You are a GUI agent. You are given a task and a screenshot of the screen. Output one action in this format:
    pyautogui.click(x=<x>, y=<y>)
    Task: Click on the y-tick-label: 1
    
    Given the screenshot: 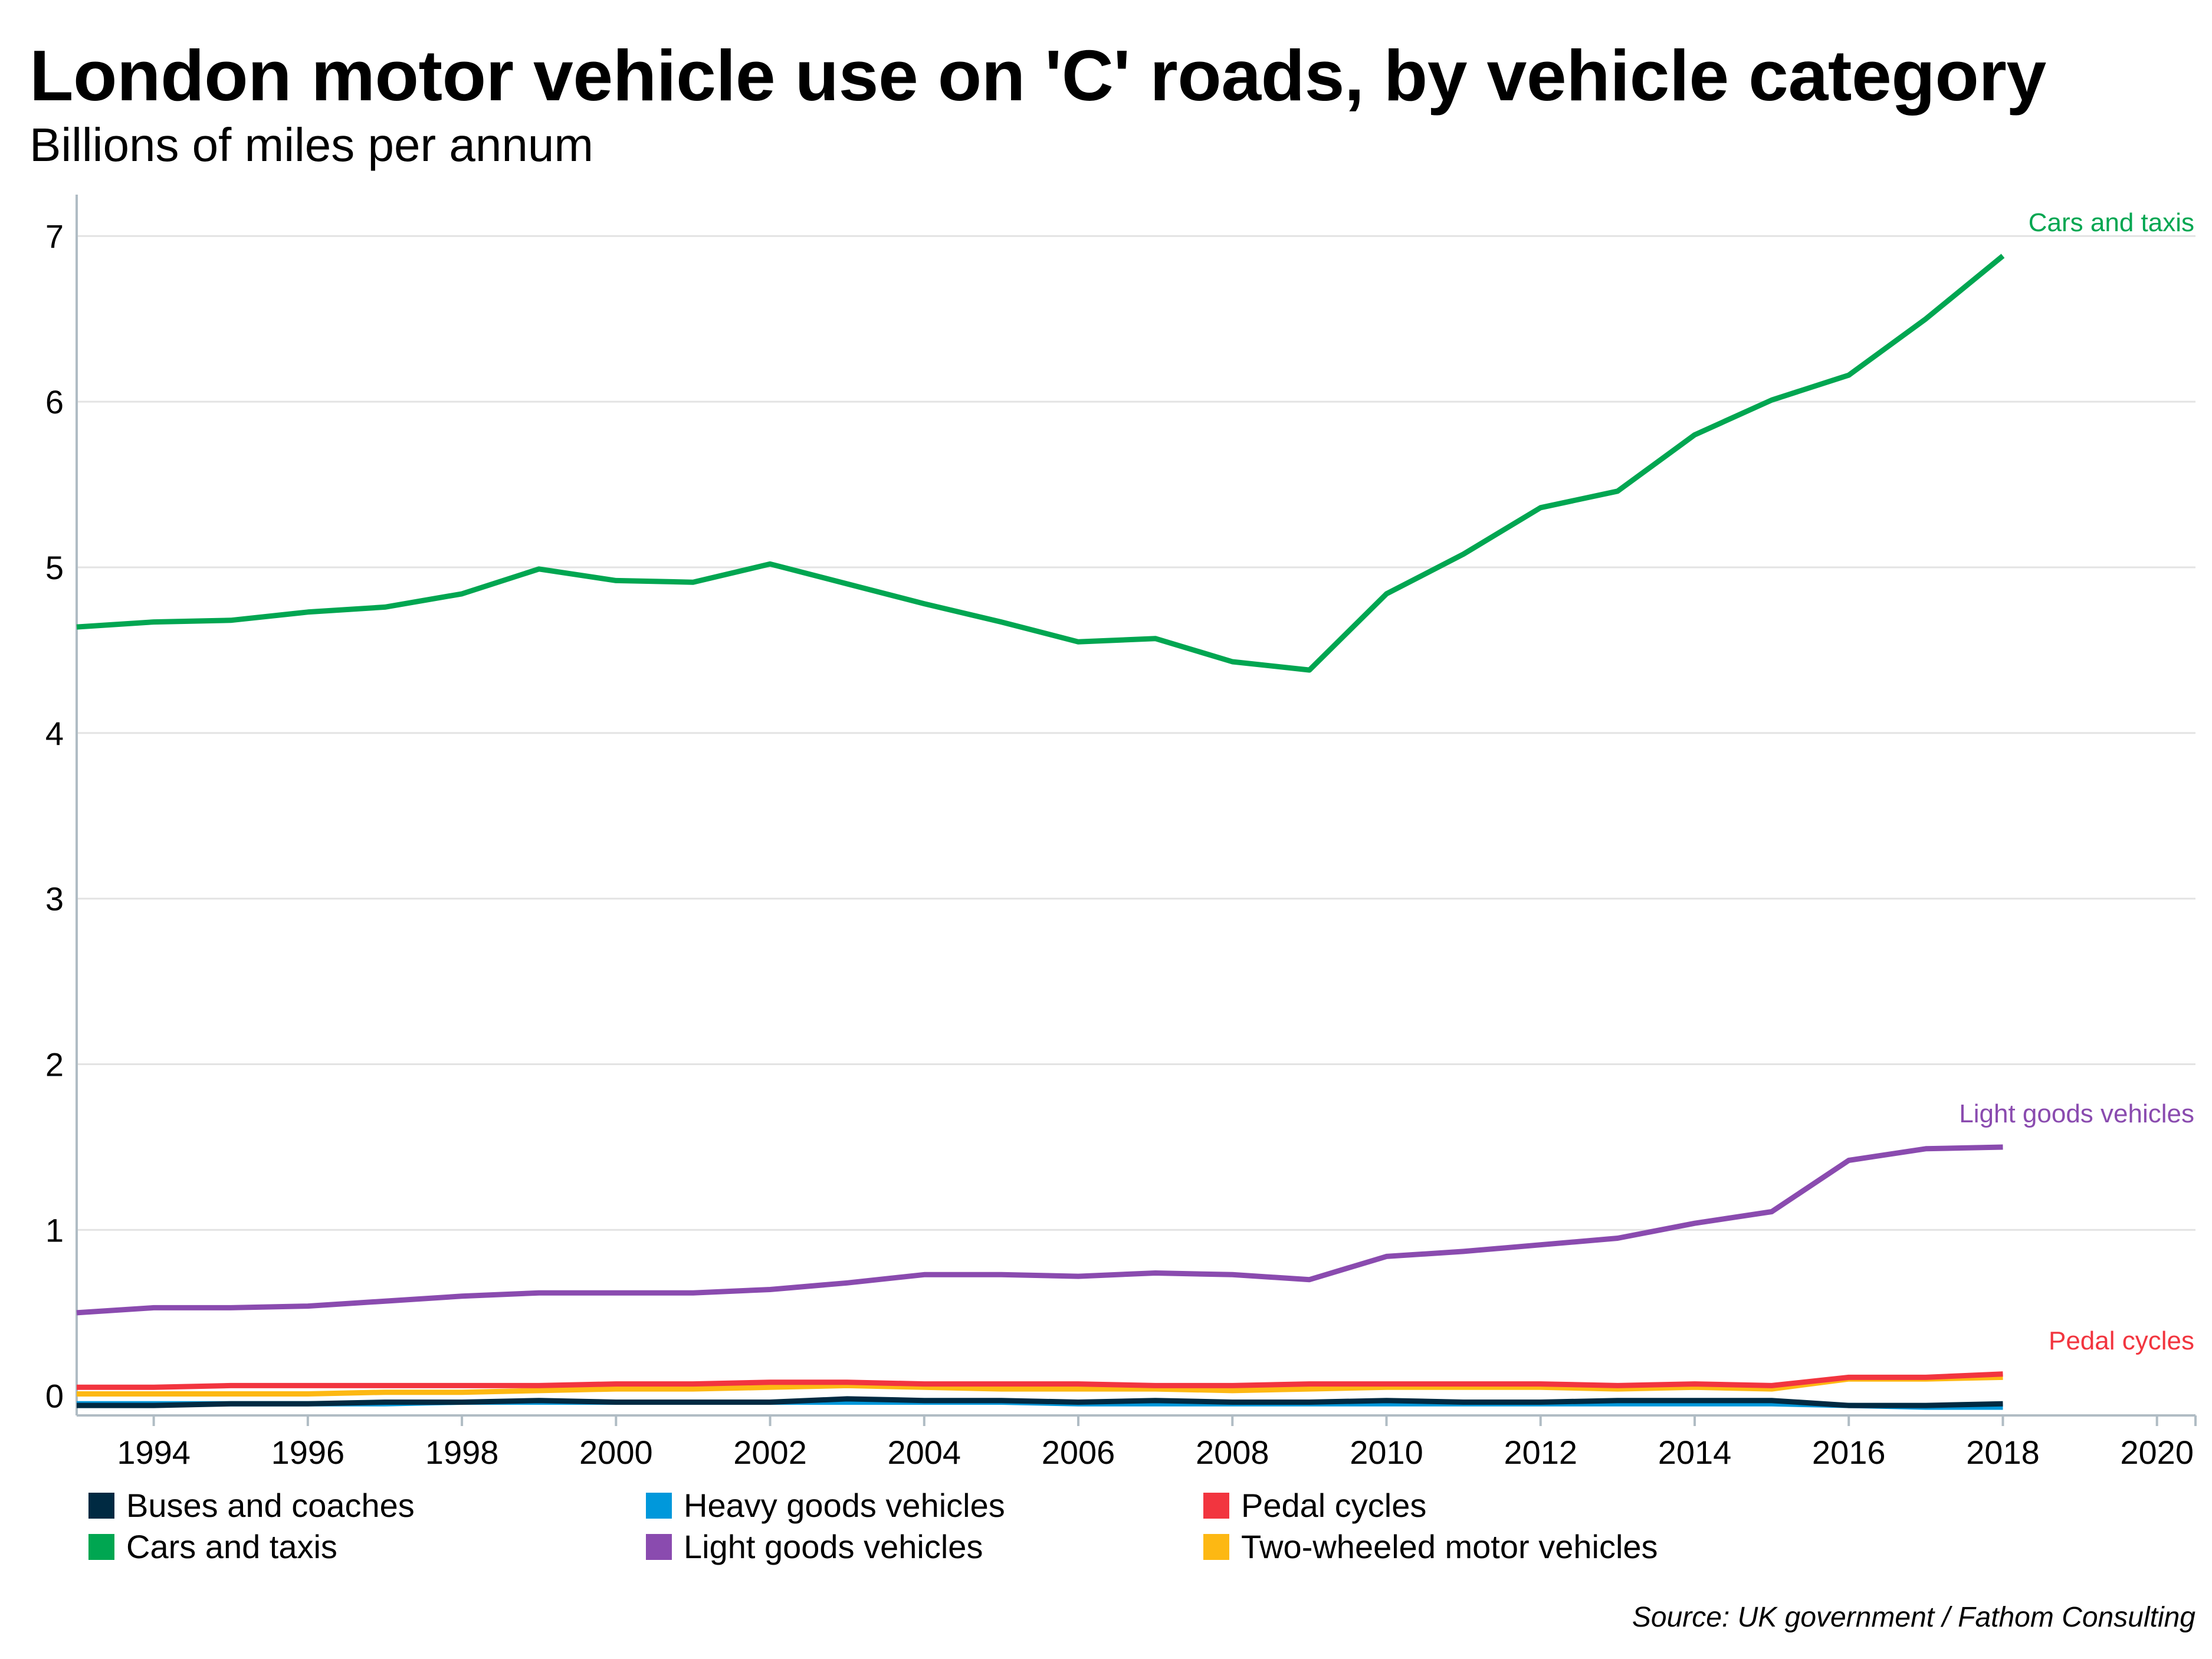 What is the action you would take?
    pyautogui.click(x=54, y=1230)
    